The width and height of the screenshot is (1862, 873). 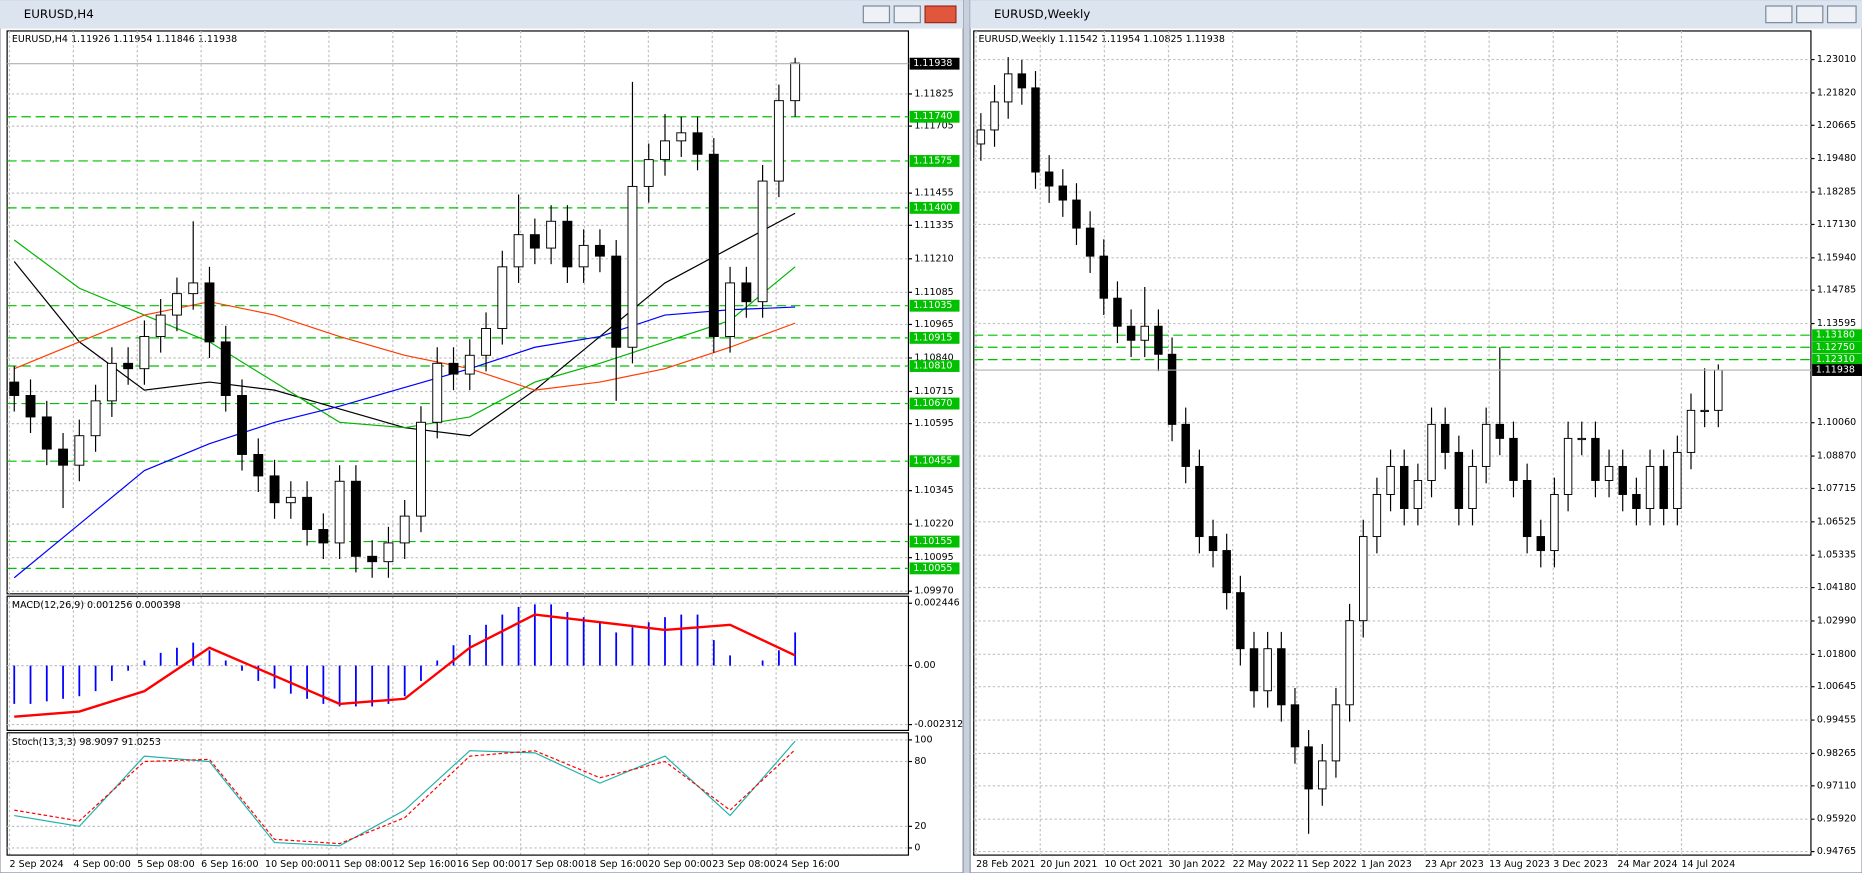 I want to click on y-tick-label: 100, so click(x=923, y=739).